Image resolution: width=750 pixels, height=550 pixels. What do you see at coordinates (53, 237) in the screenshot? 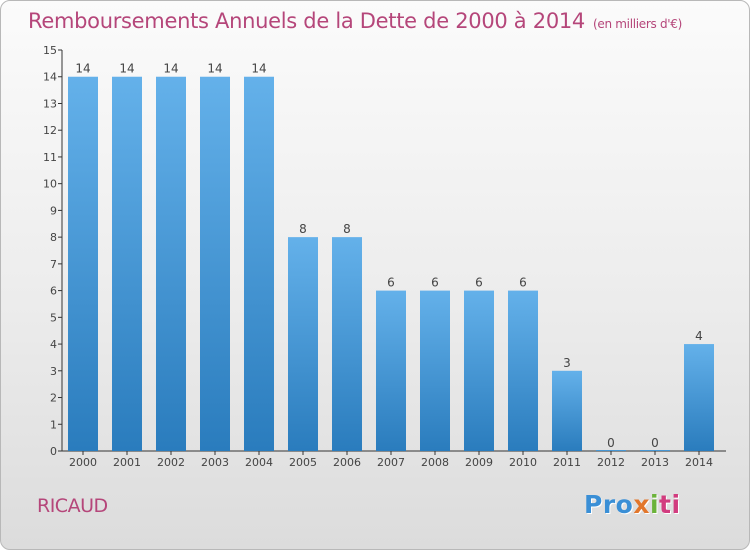
I see `y-tick-label: 8` at bounding box center [53, 237].